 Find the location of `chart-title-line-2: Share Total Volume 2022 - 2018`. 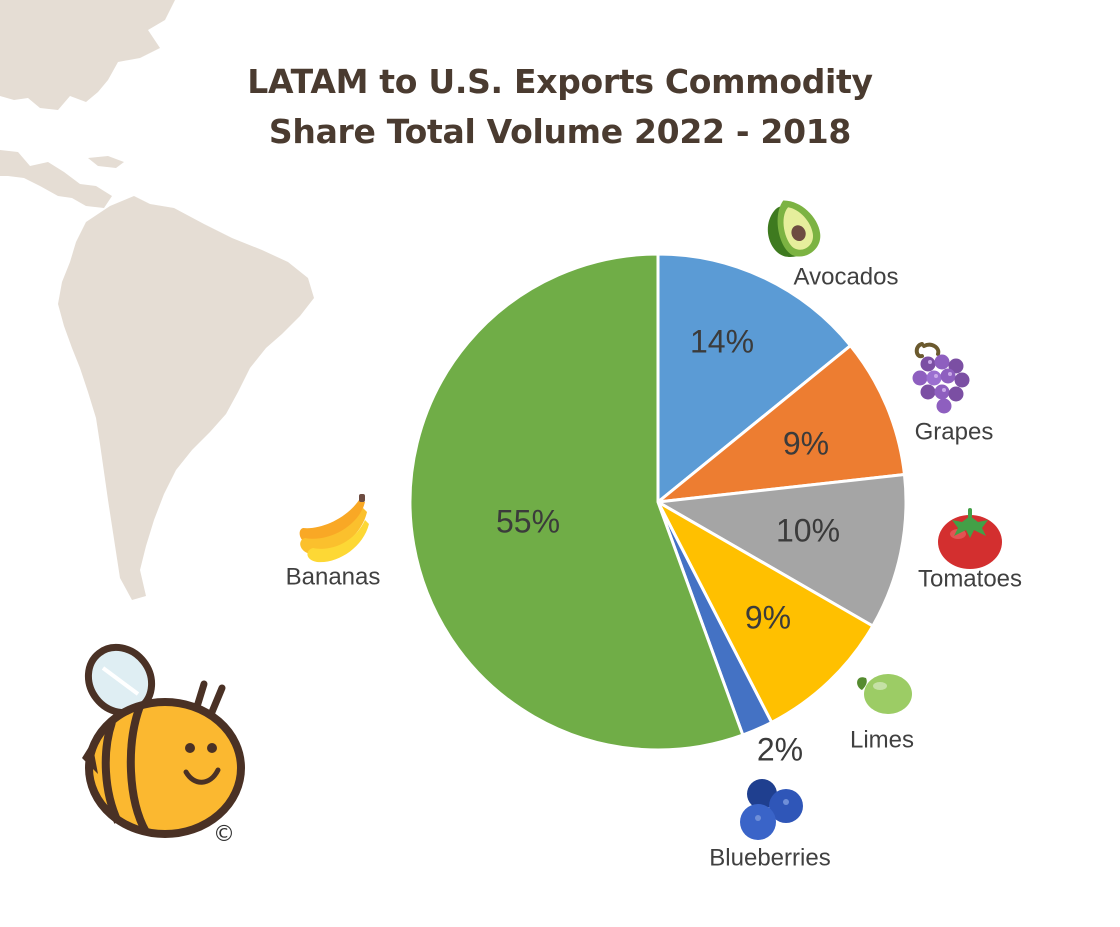

chart-title-line-2: Share Total Volume 2022 - 2018 is located at coordinates (560, 131).